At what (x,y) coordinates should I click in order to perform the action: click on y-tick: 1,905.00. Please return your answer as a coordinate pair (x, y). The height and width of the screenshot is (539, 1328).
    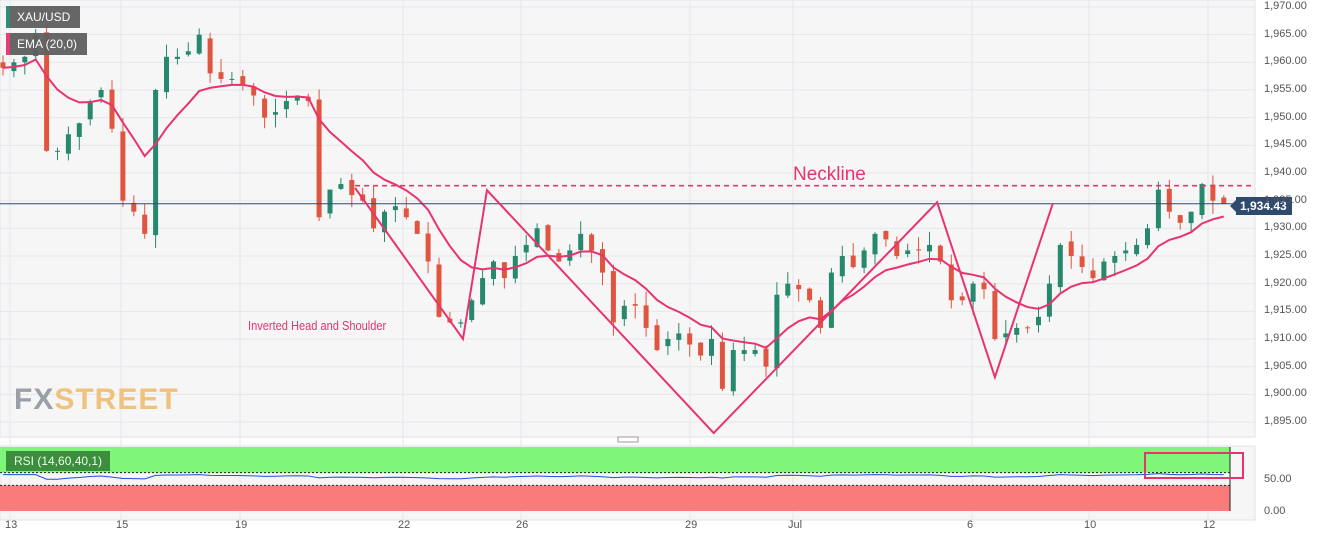
    Looking at the image, I should click on (1285, 365).